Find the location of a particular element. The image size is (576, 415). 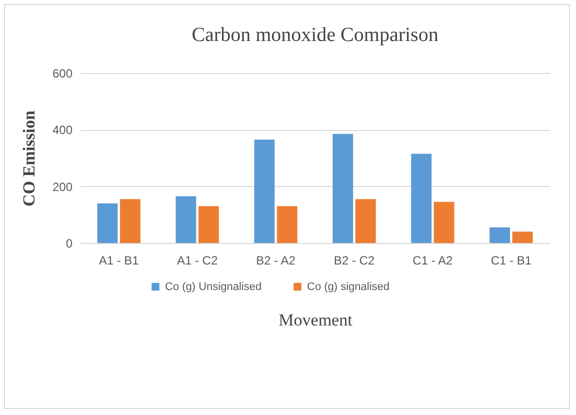

legend-label: Co (g) Unsignalised is located at coordinates (213, 286).